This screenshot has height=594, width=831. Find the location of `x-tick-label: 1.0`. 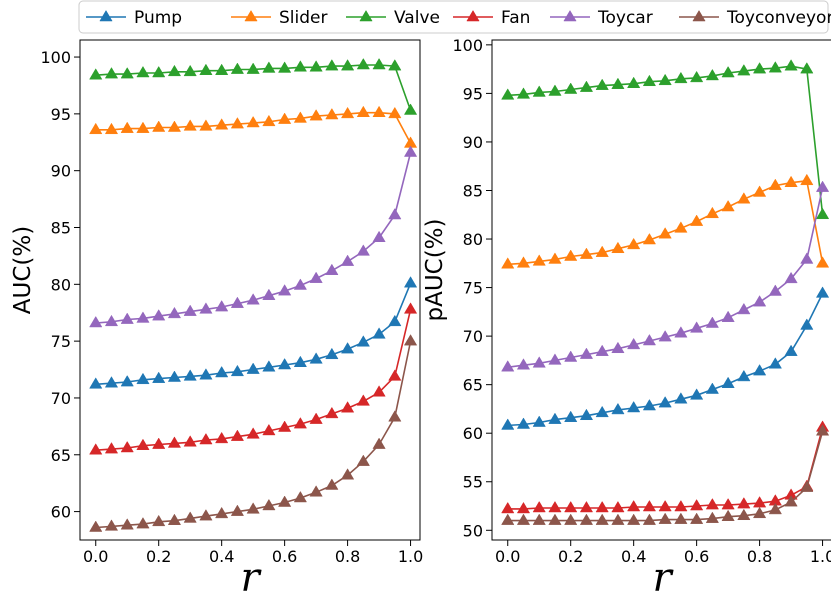

x-tick-label: 1.0 is located at coordinates (410, 556).